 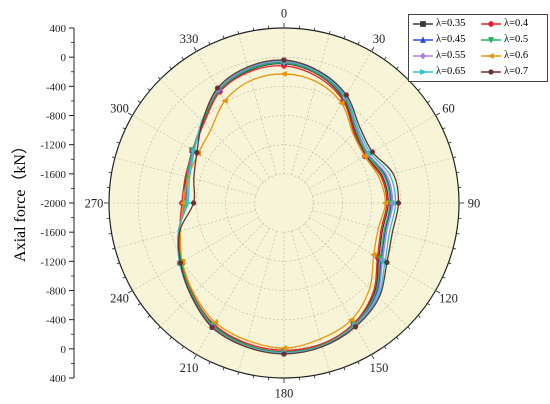 I want to click on legend-label: λ=0.65, so click(x=451, y=71).